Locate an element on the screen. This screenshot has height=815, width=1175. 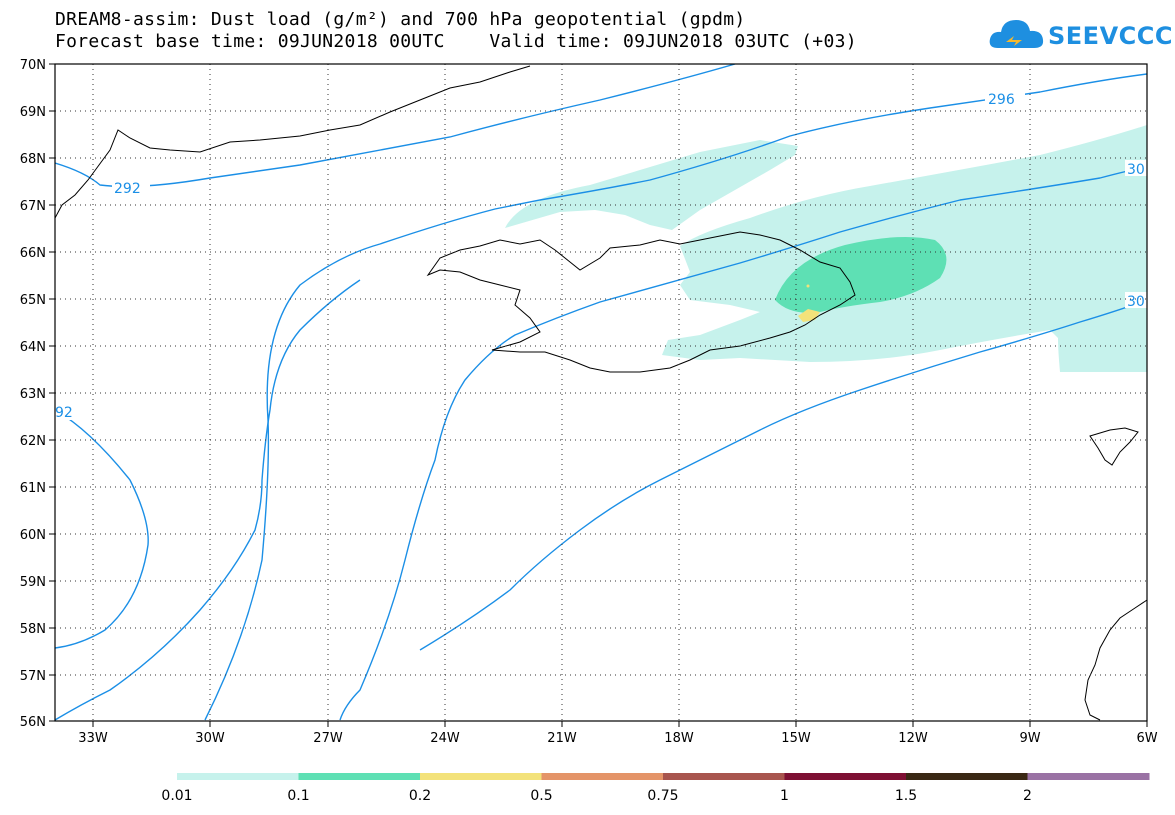
contour-label: 296 is located at coordinates (1001, 100).